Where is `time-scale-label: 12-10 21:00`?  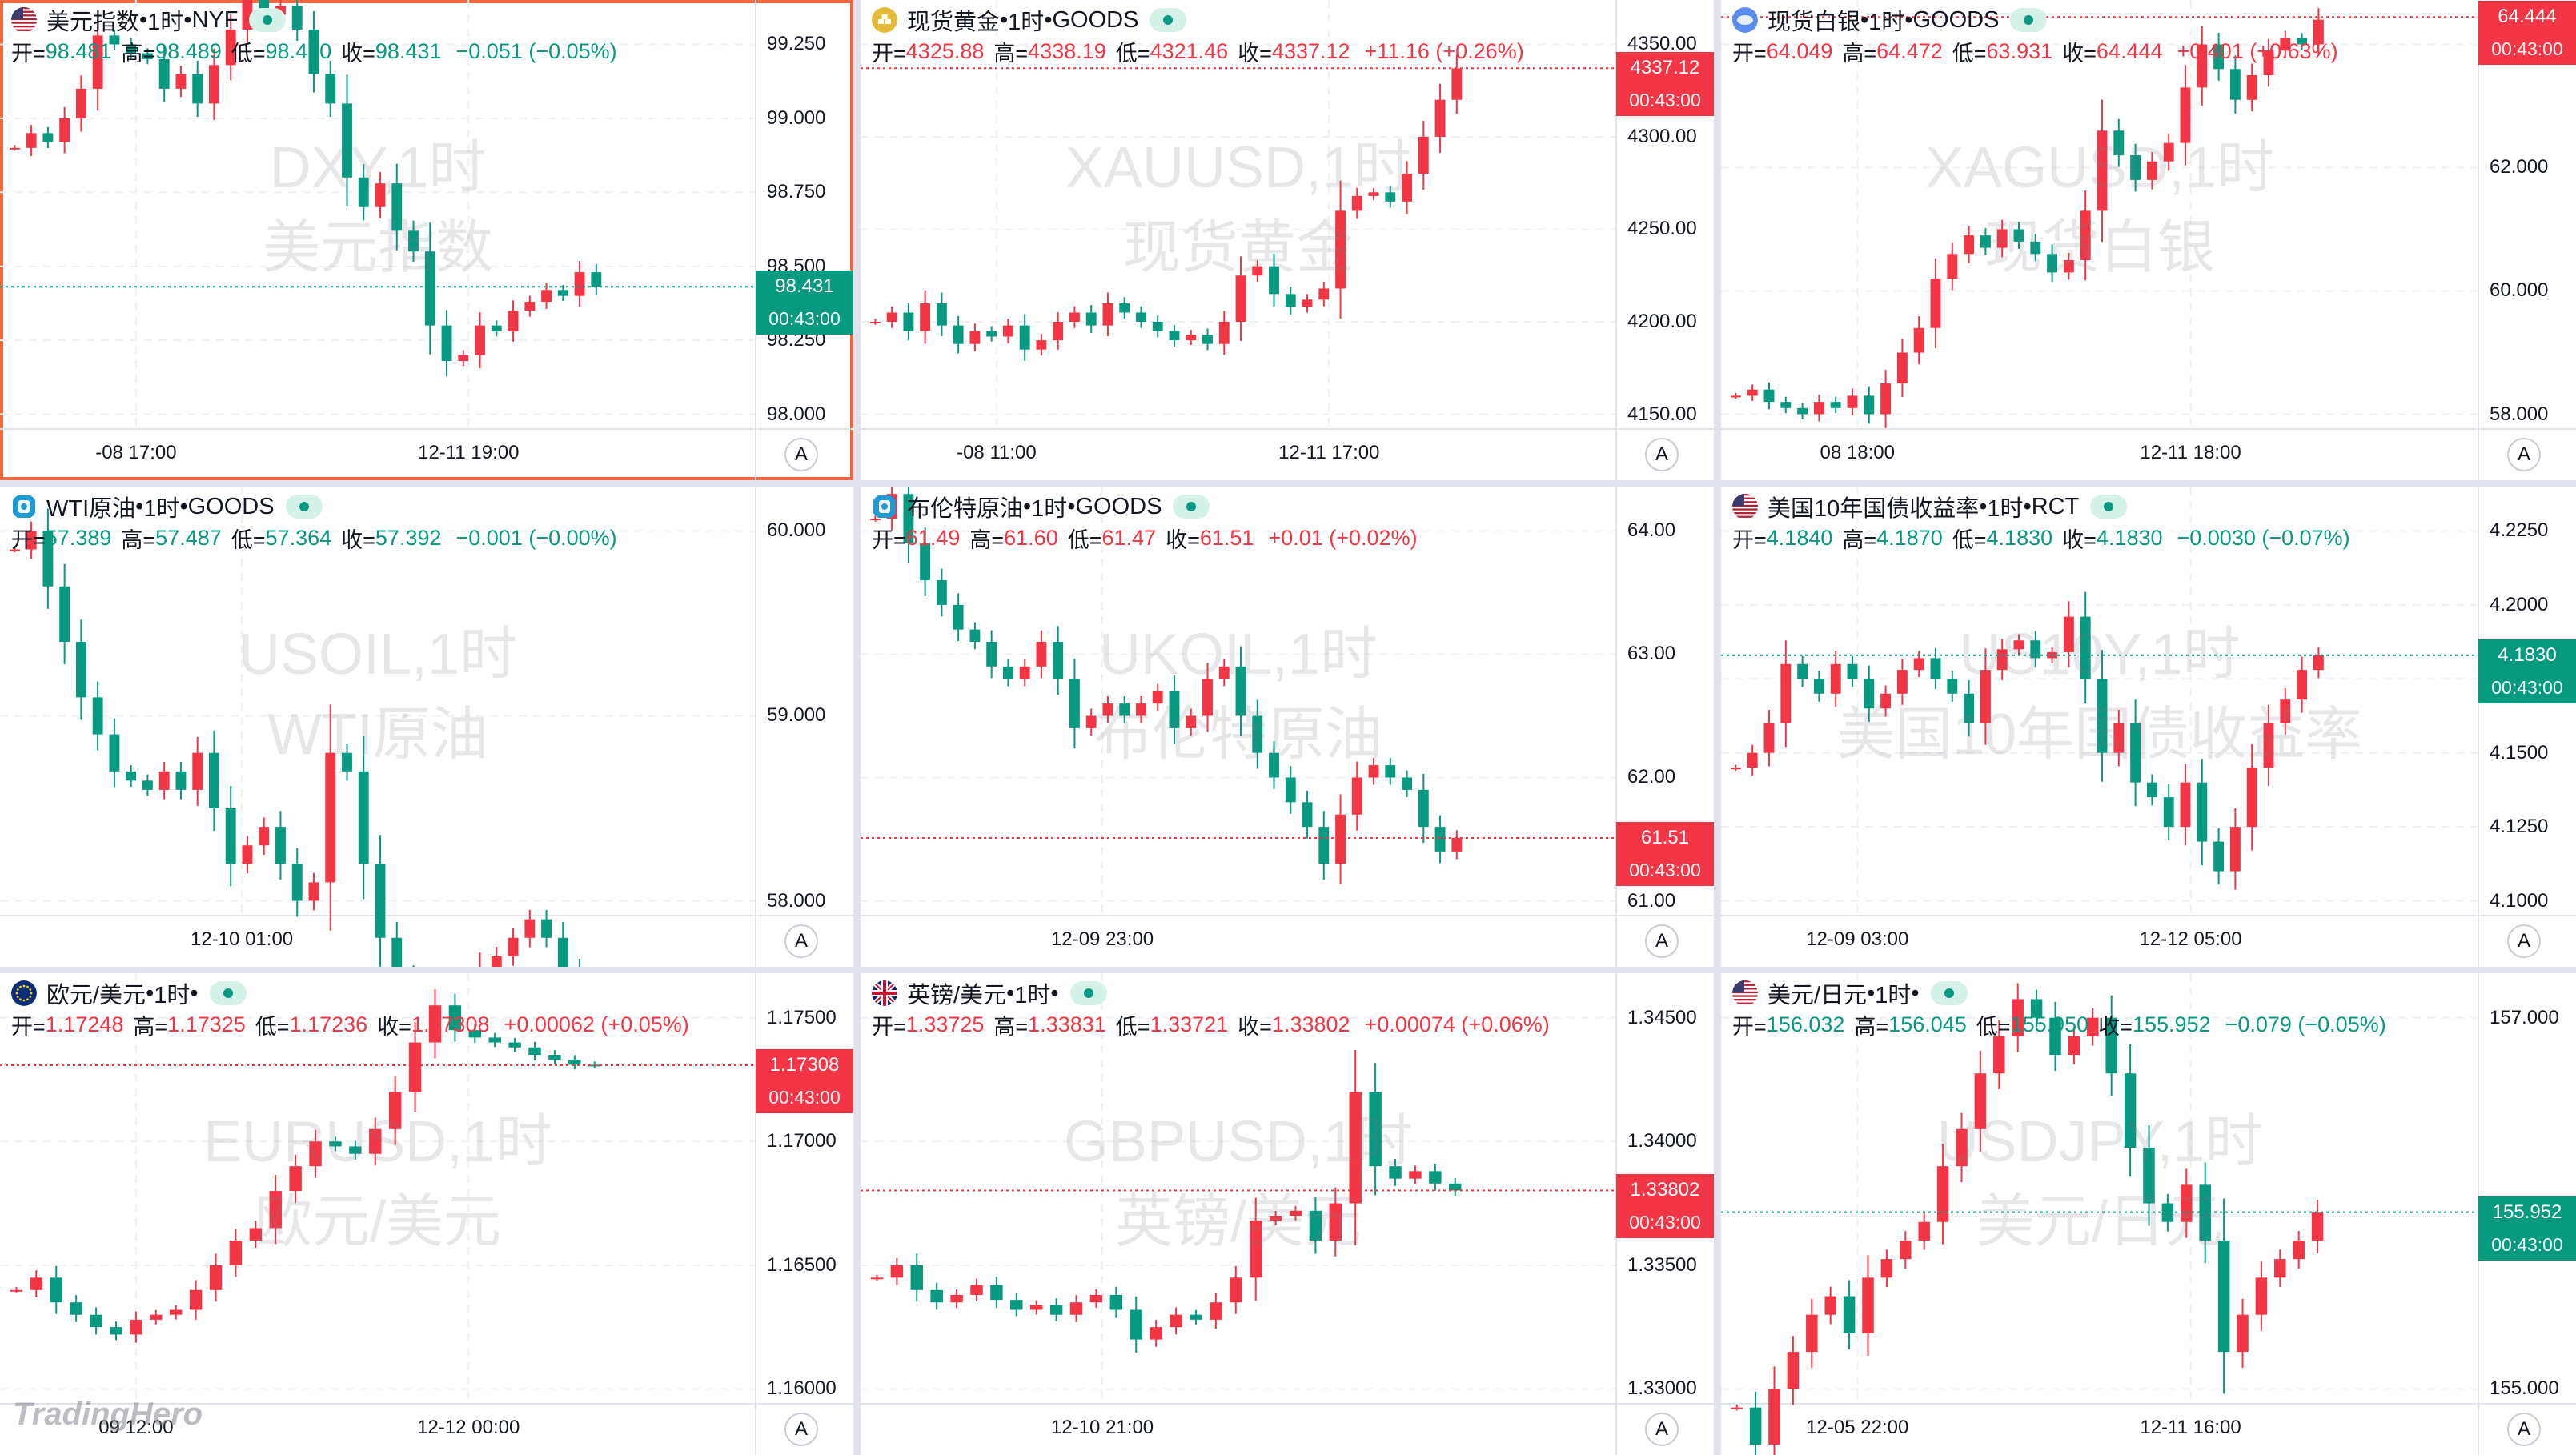
time-scale-label: 12-10 21:00 is located at coordinates (1102, 1427).